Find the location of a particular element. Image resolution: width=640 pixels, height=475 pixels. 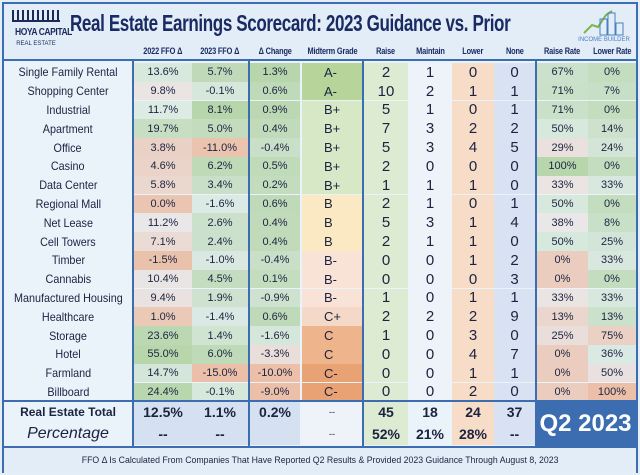

sector-label: Farmland is located at coordinates (68, 373).